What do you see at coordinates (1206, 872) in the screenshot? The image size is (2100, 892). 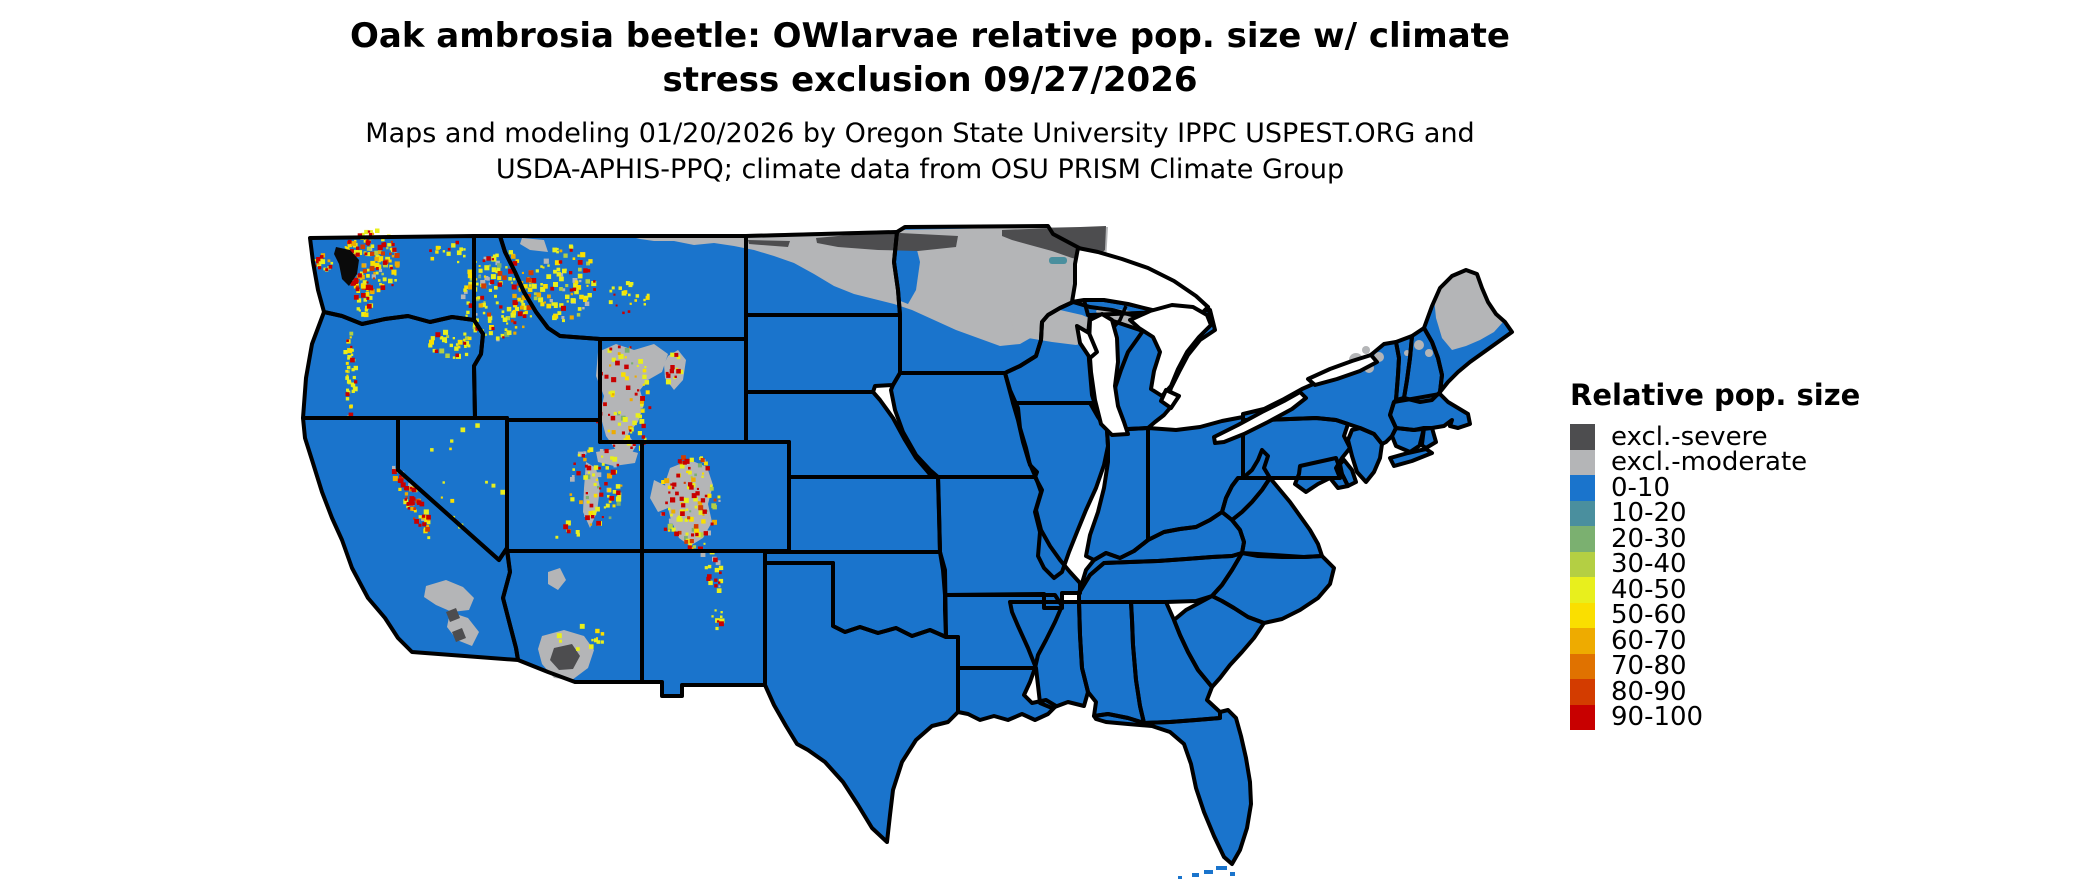 I see `florida-keys` at bounding box center [1206, 872].